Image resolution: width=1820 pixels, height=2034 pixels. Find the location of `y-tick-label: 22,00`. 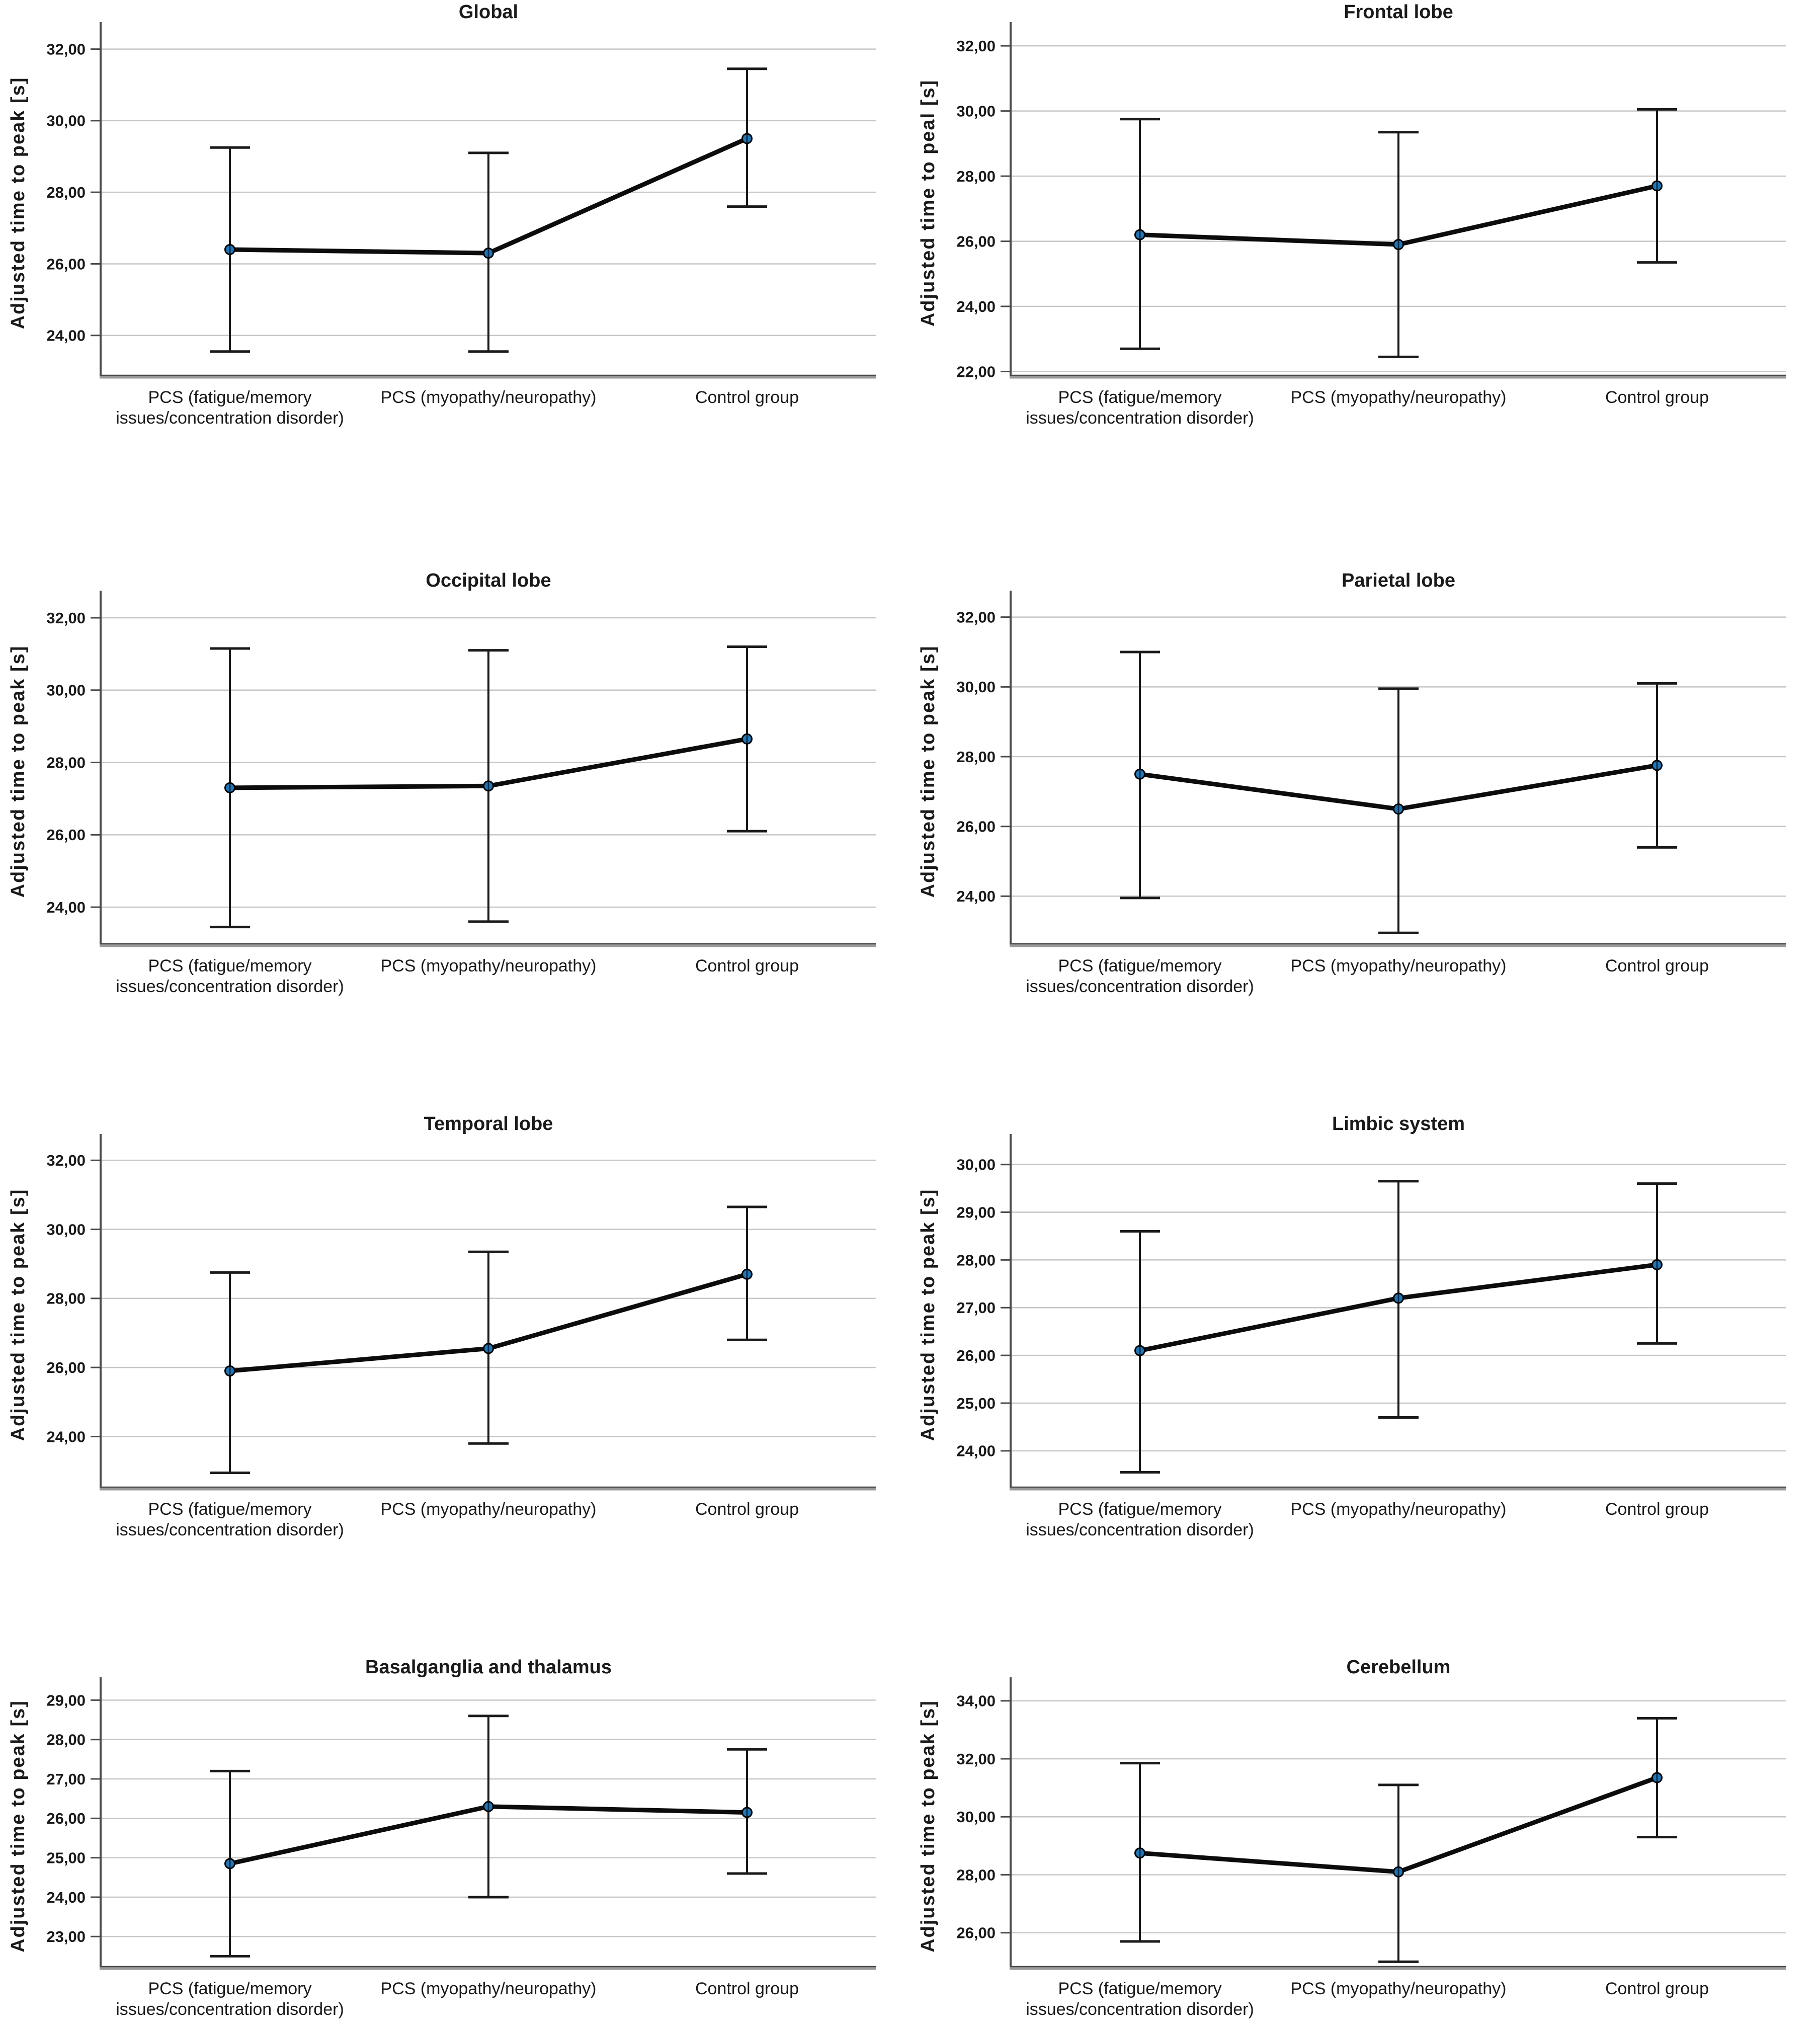

y-tick-label: 22,00 is located at coordinates (976, 371).